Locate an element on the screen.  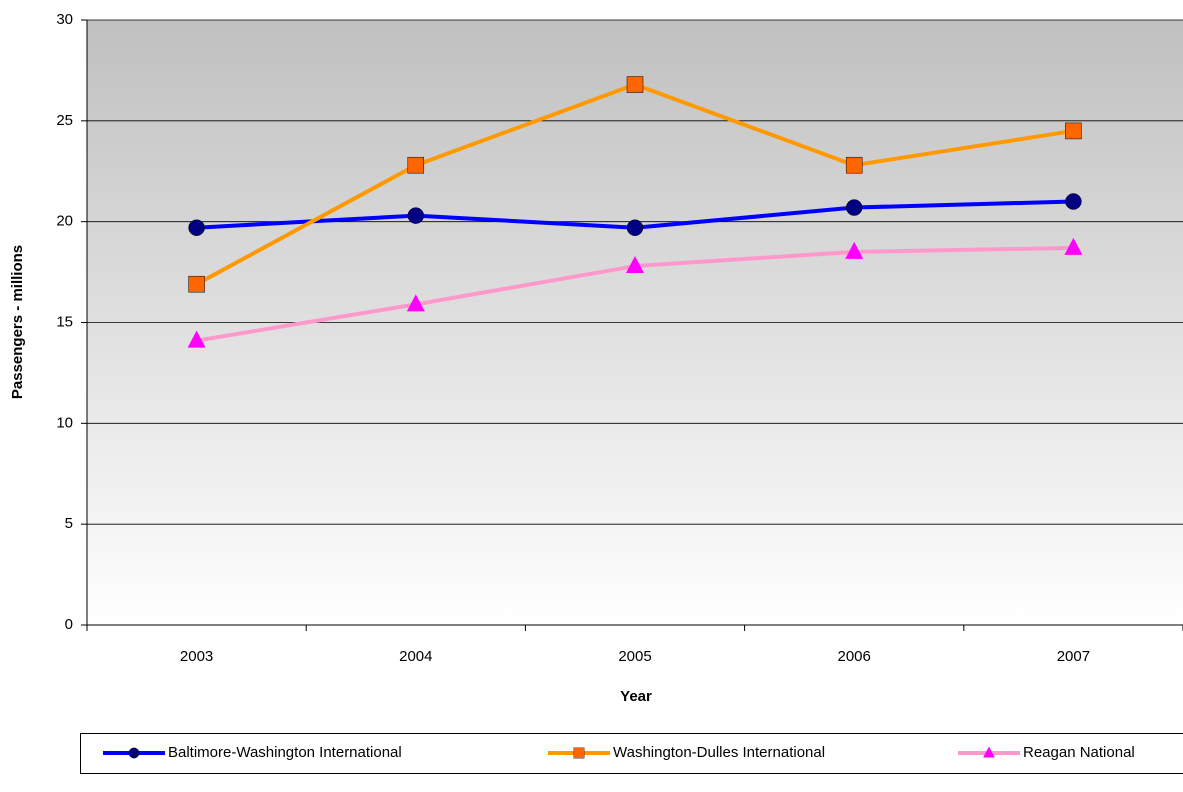
y-tick-label: 15 is located at coordinates (64, 321).